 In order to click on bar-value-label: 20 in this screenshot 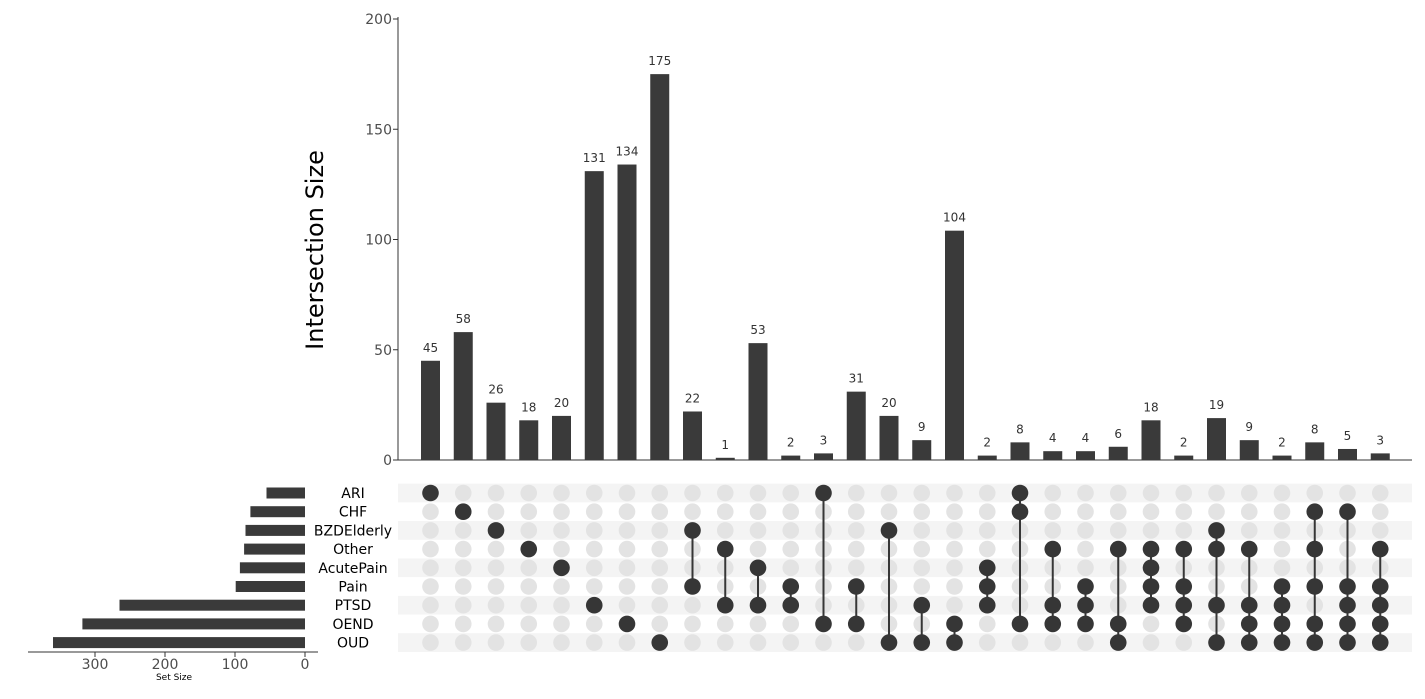, I will do `click(561, 403)`.